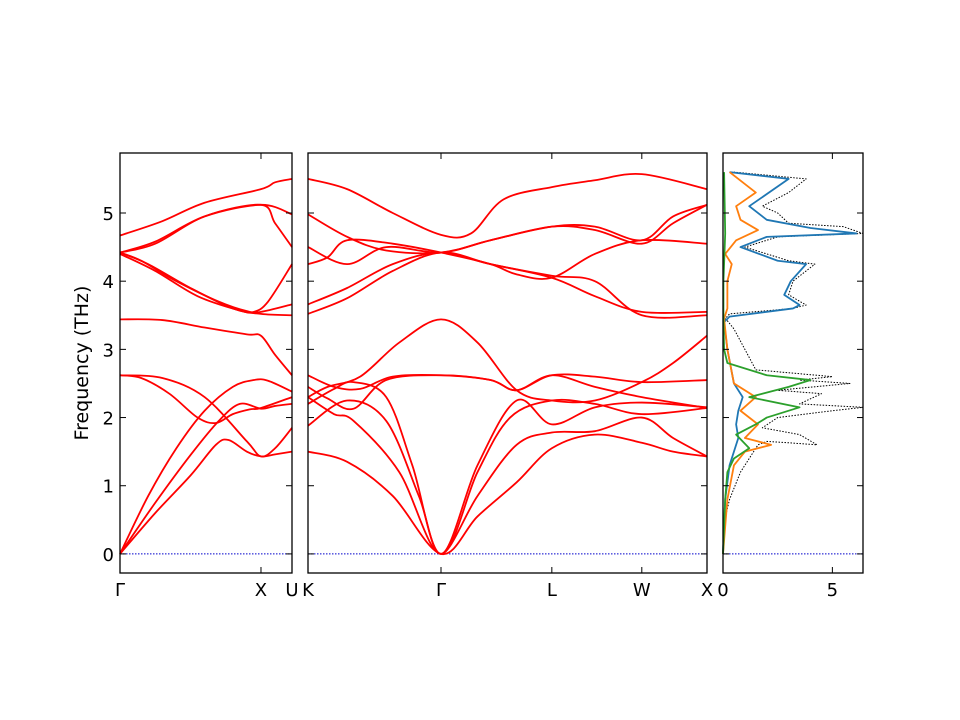 The height and width of the screenshot is (720, 960). Describe the element at coordinates (642, 590) in the screenshot. I see `high-symmetry-point-label: W` at that location.